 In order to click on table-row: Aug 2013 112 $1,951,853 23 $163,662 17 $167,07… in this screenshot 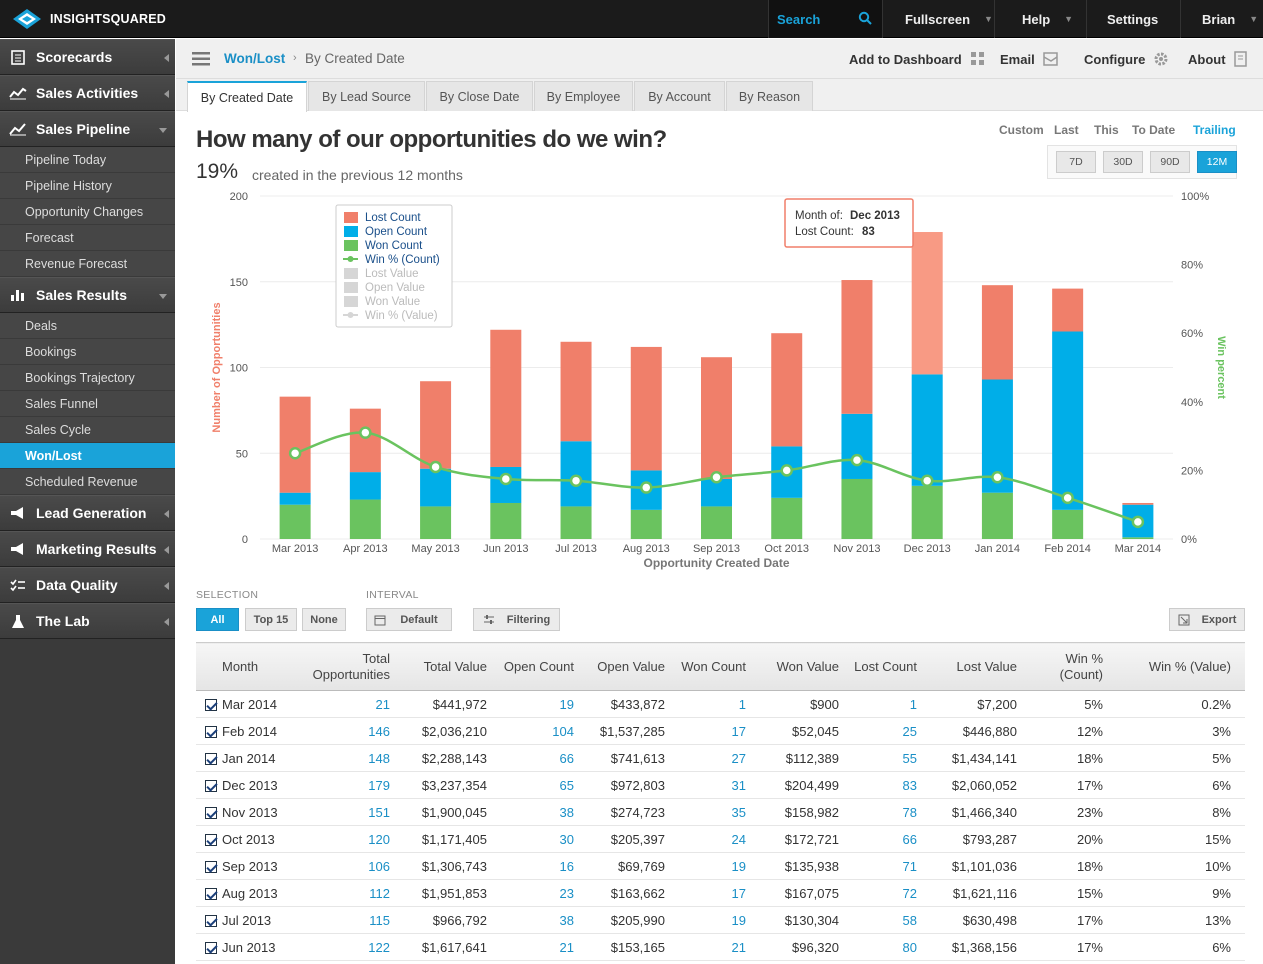, I will do `click(720, 893)`.